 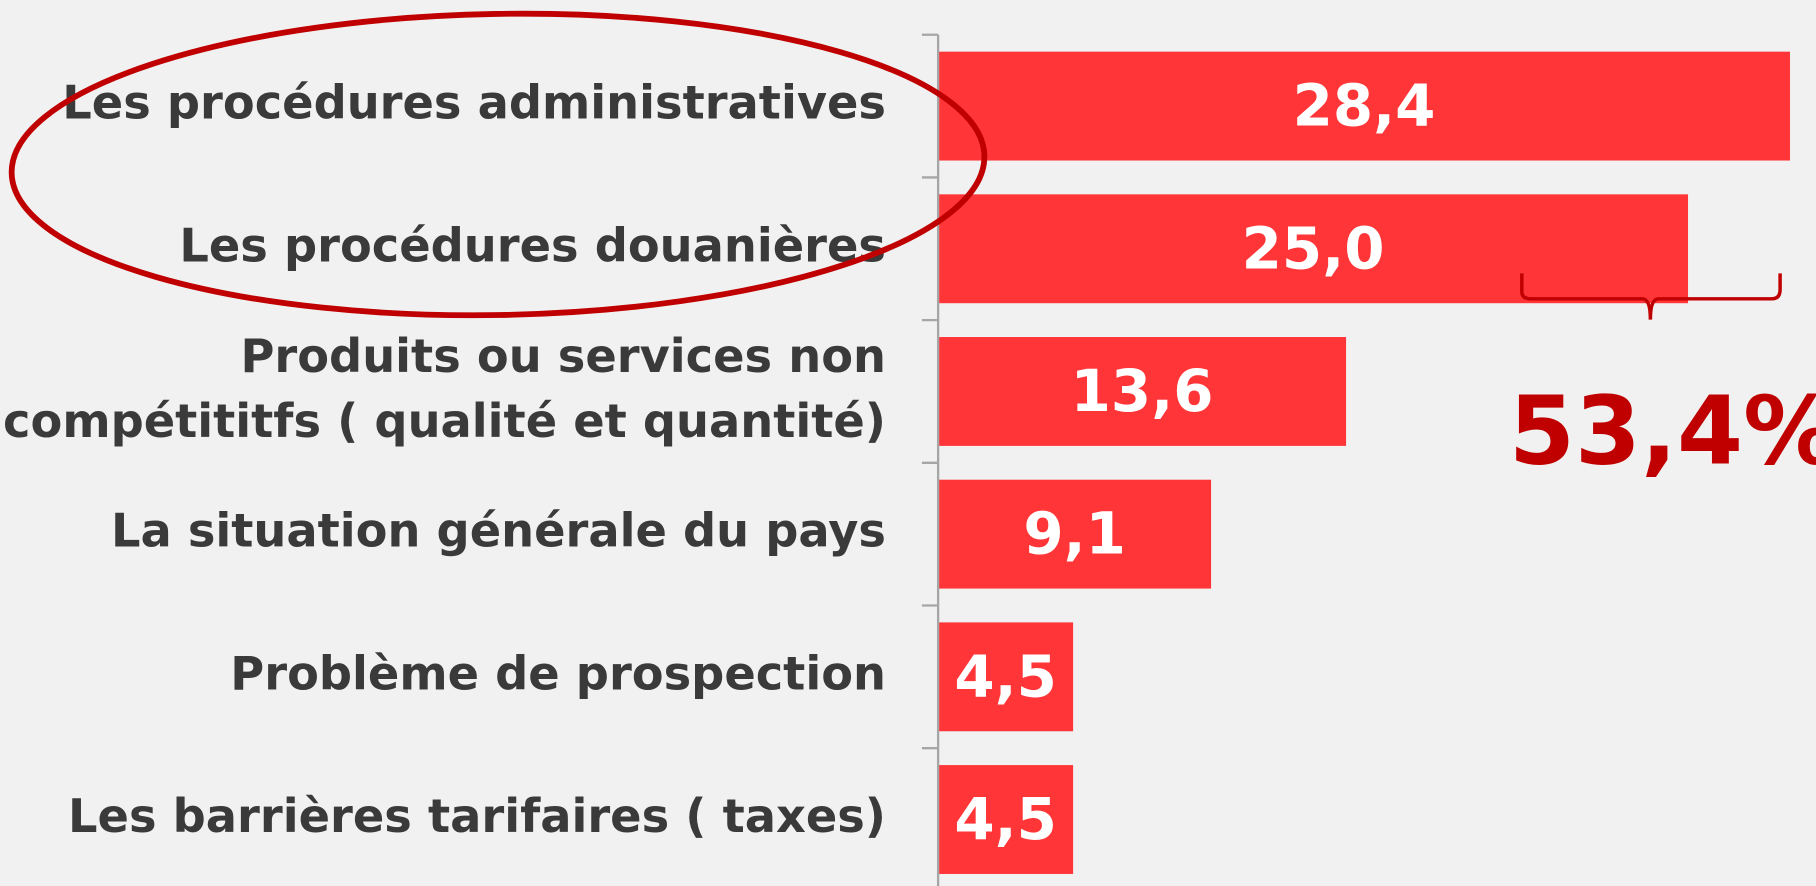 What do you see at coordinates (498, 531) in the screenshot?
I see `category-label: La situation générale du pays` at bounding box center [498, 531].